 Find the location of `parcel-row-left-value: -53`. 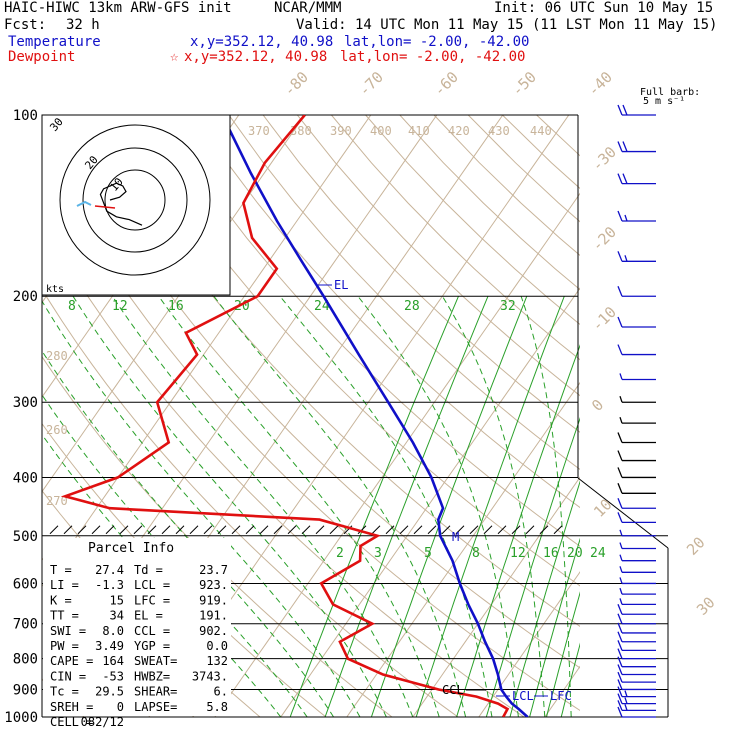

parcel-row-left-value: -53 is located at coordinates (113, 676).